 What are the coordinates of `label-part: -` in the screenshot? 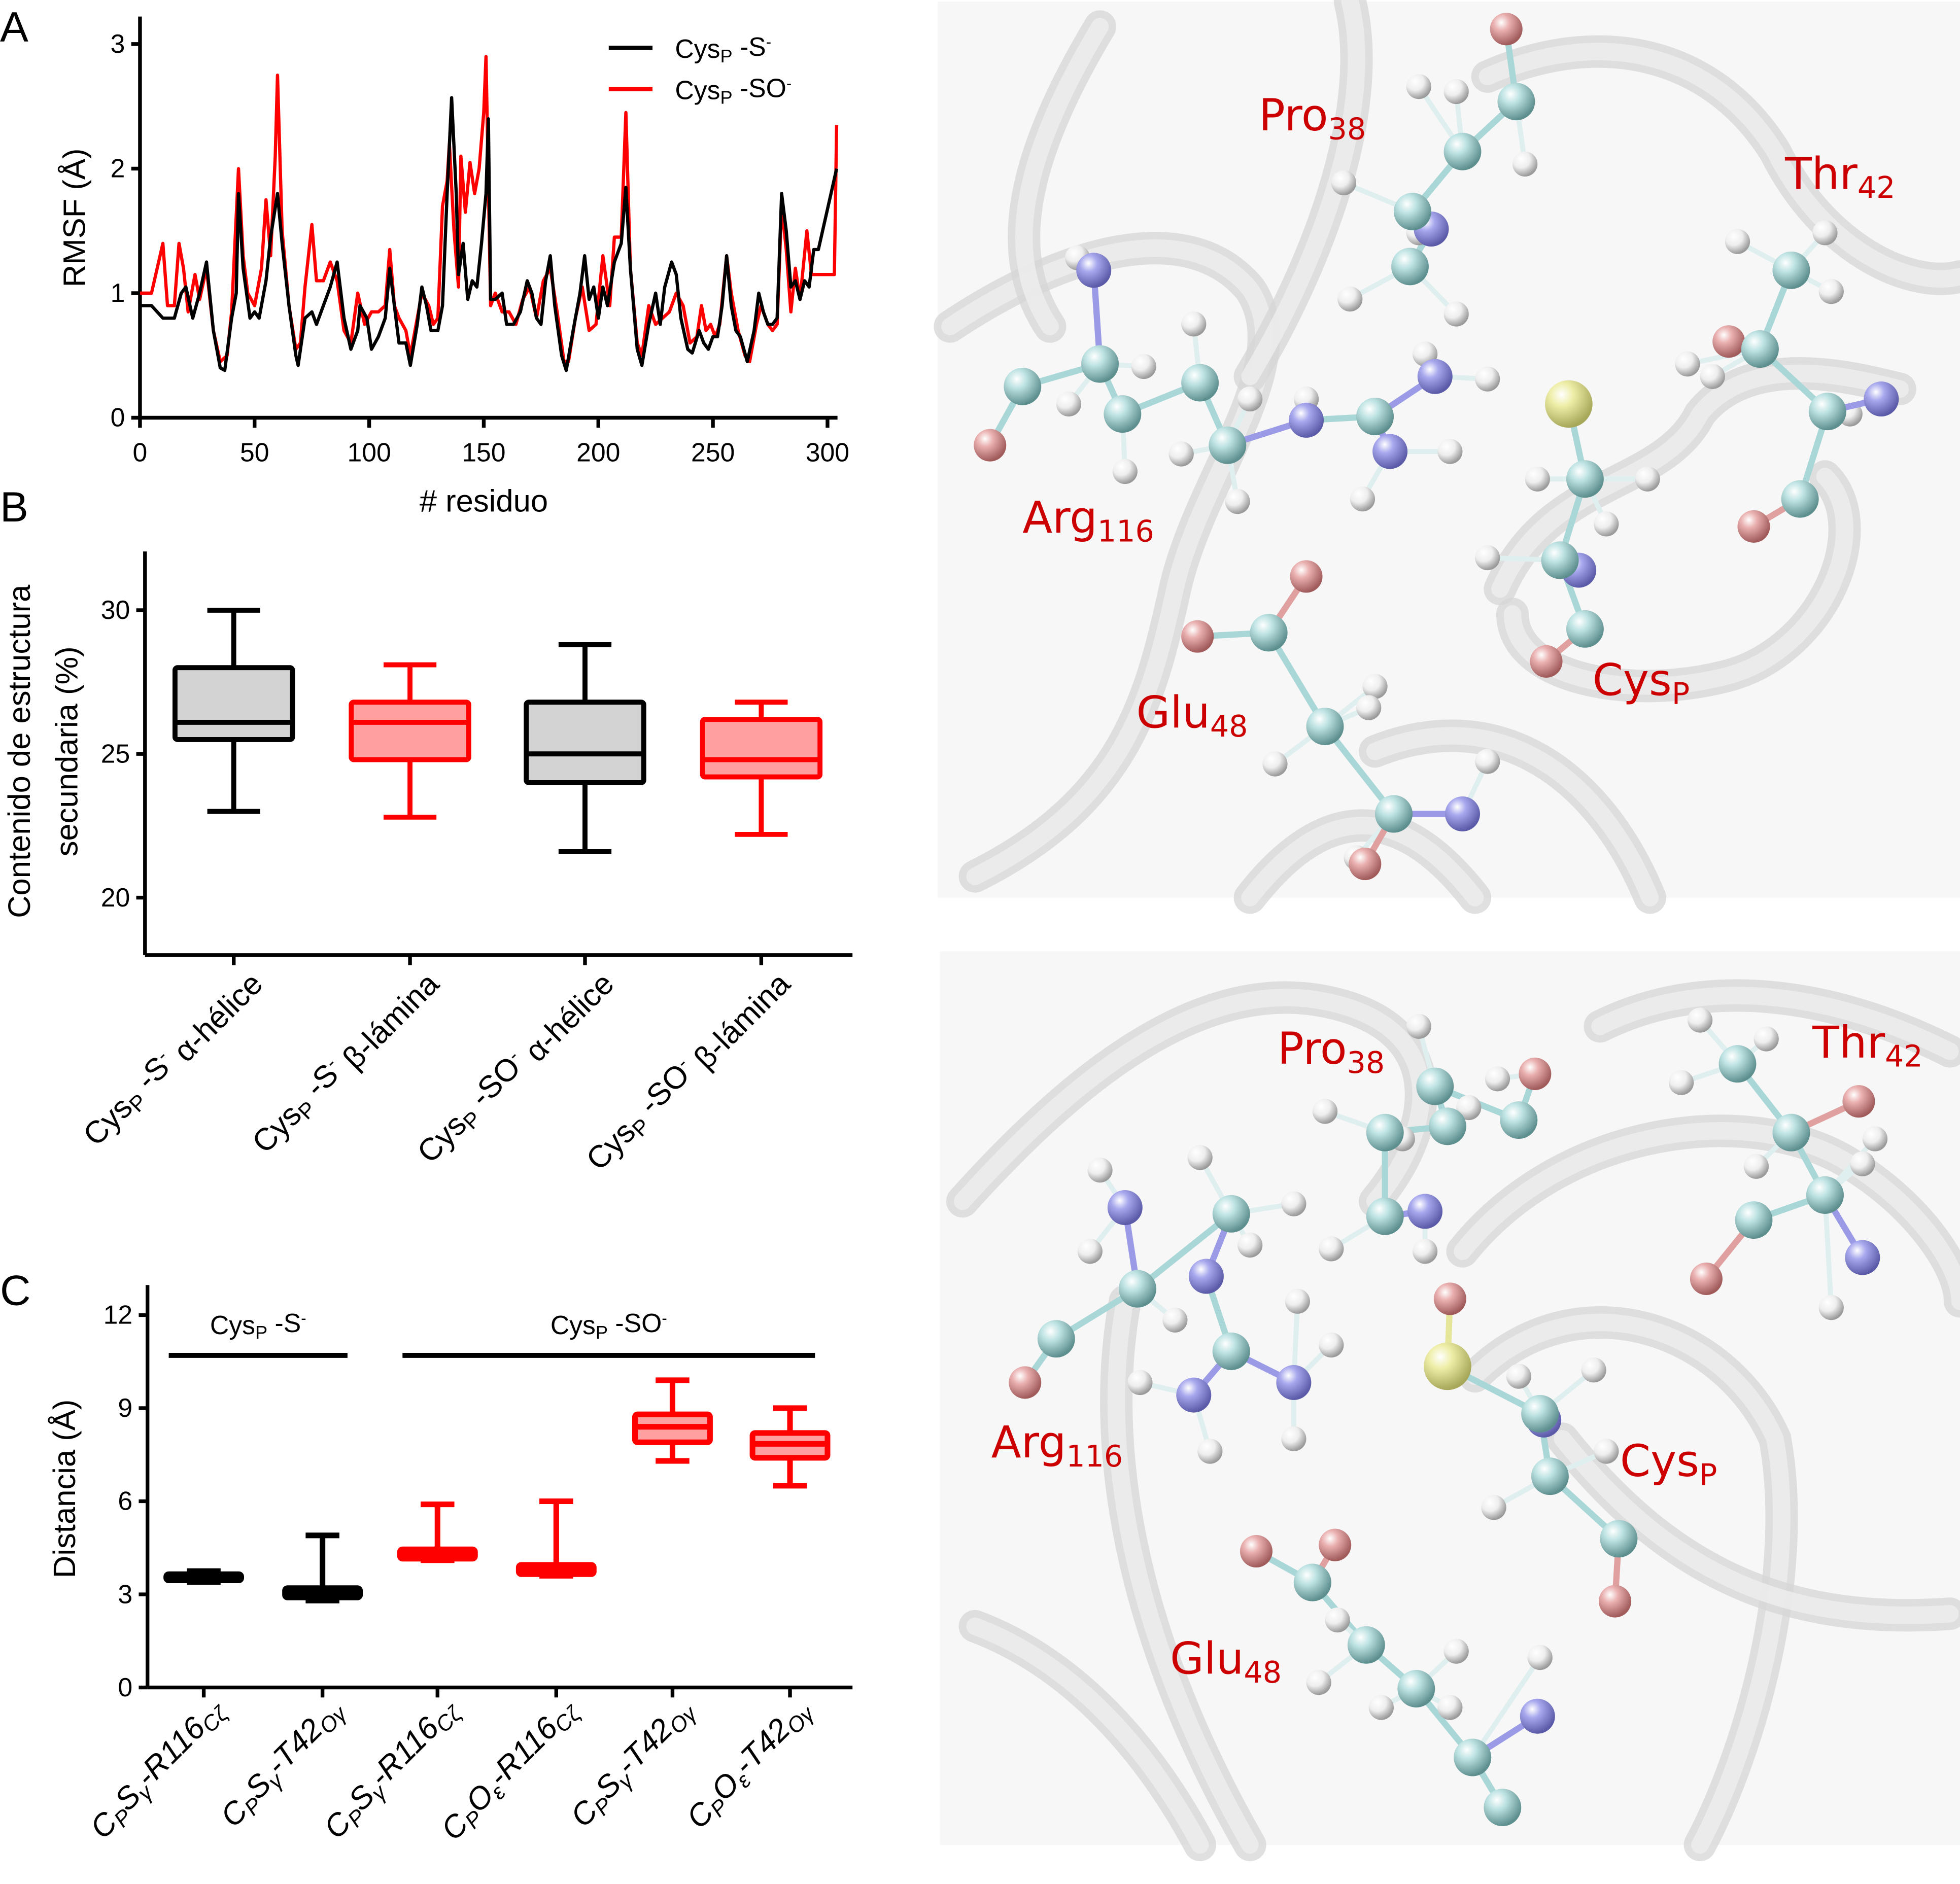 It's located at (789, 83).